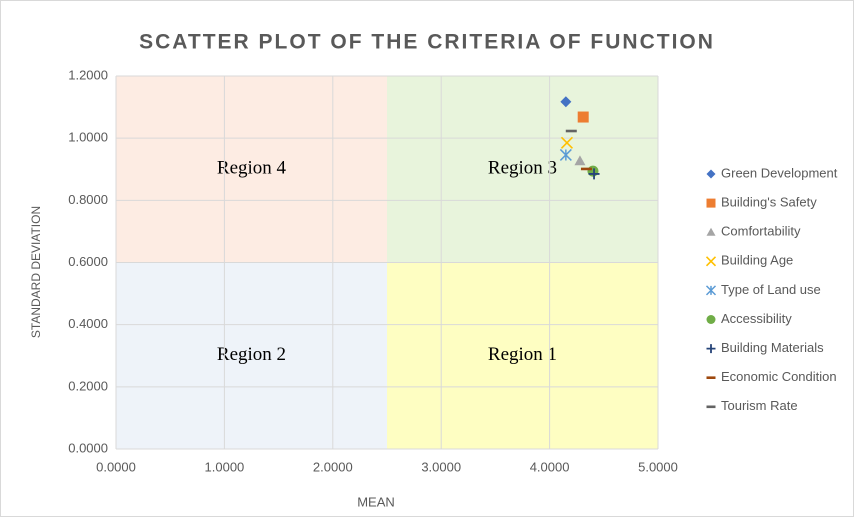 The height and width of the screenshot is (517, 854). I want to click on region-label: Region 2, so click(251, 354).